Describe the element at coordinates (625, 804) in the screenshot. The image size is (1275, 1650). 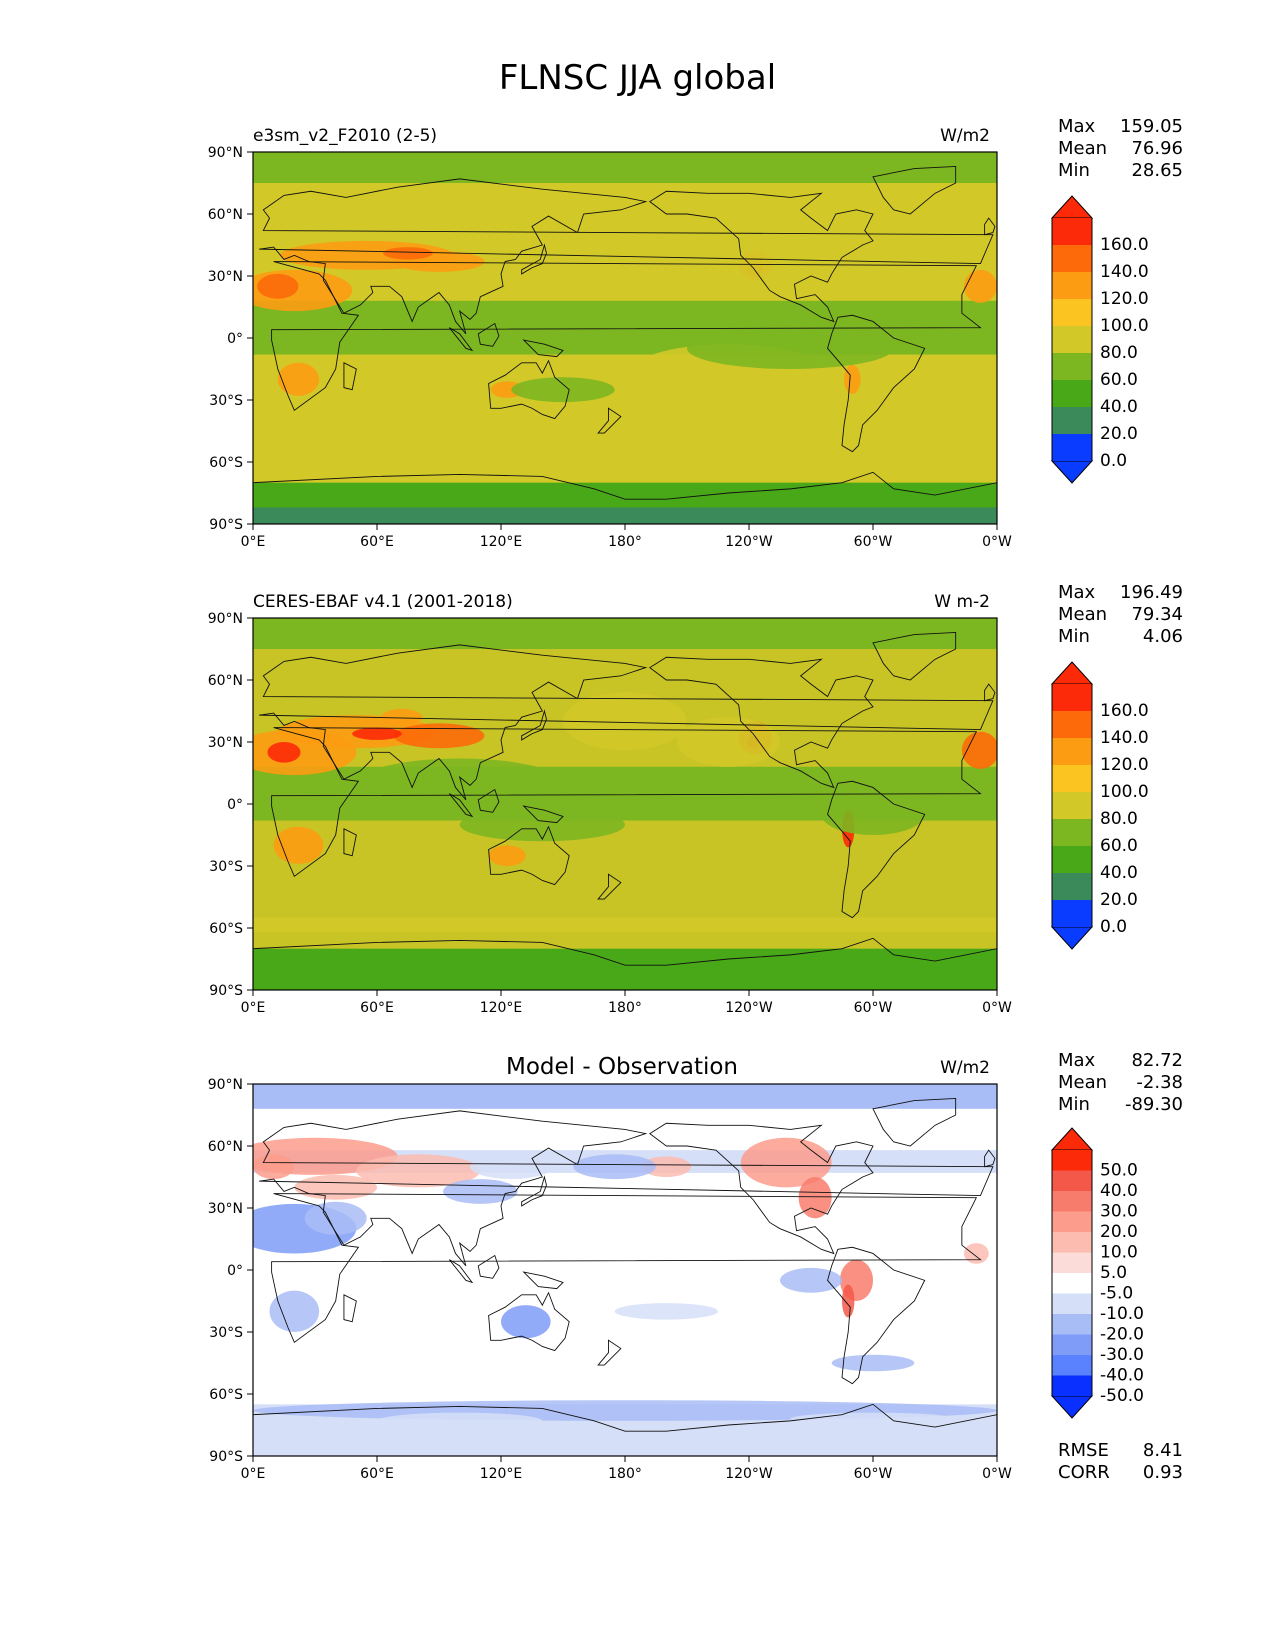
I see `obs-map` at that location.